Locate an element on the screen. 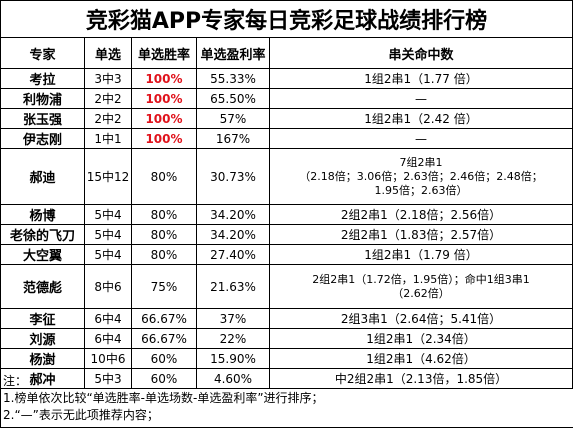  table-row: 老徐的飞刀 5中4 80% 34.20% 2组2串1（1.83倍；2.57倍） is located at coordinates (286, 234).